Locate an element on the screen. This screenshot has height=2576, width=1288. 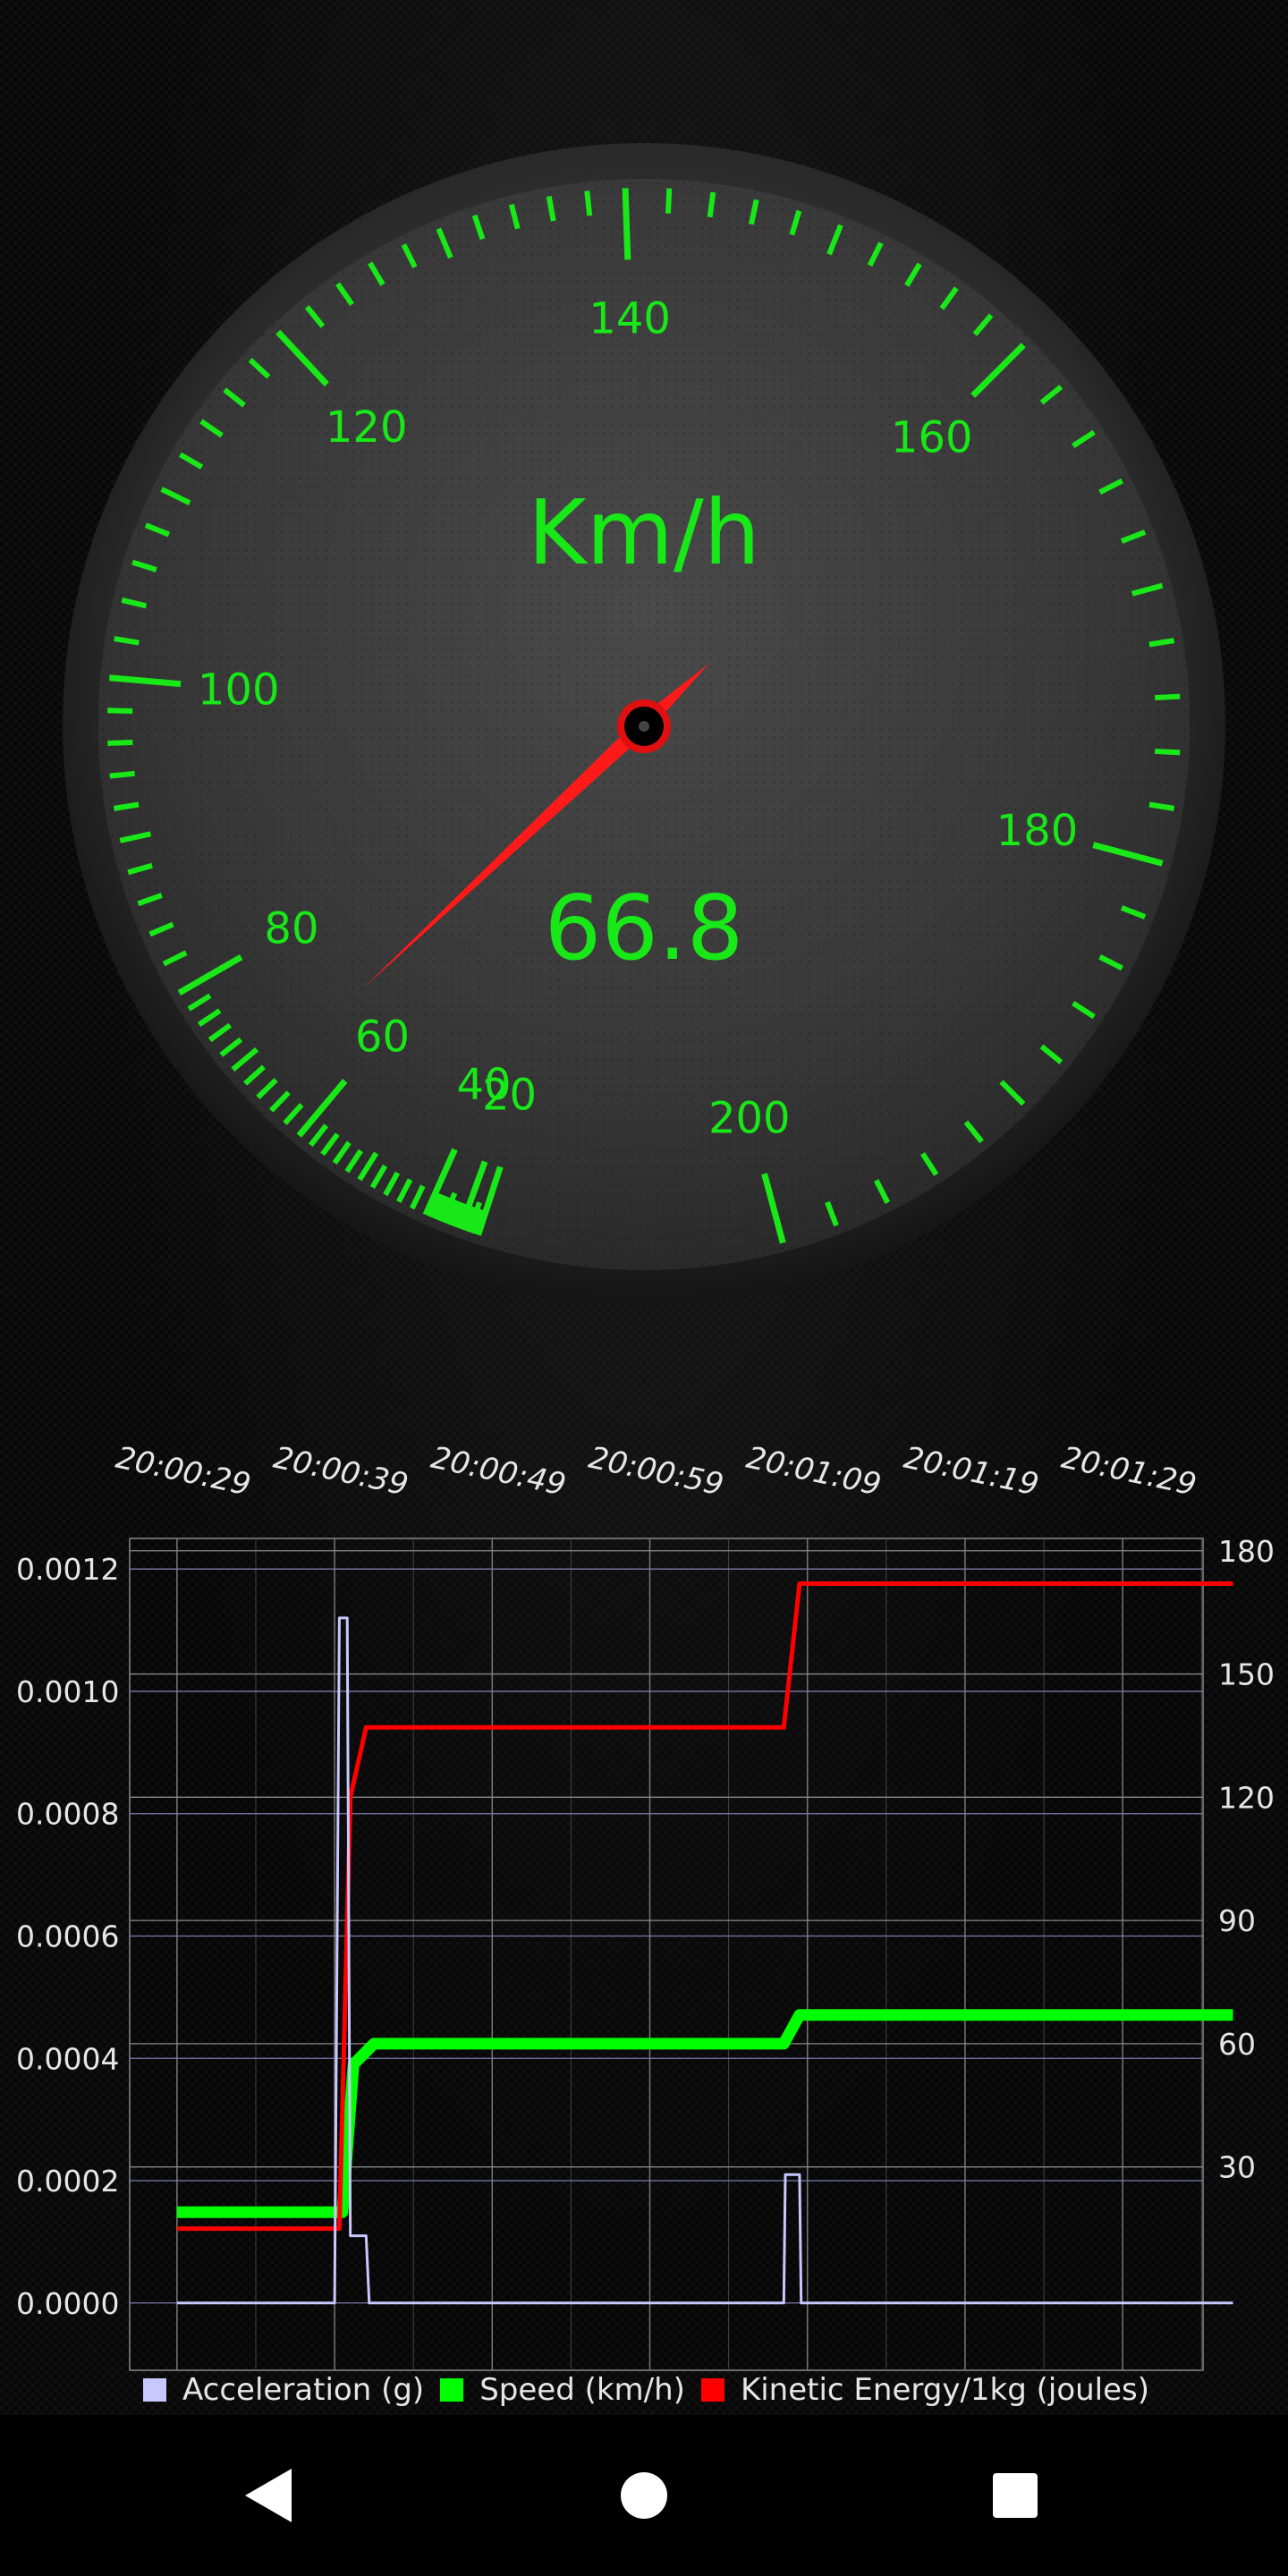
nav-back-button is located at coordinates (268, 2495).